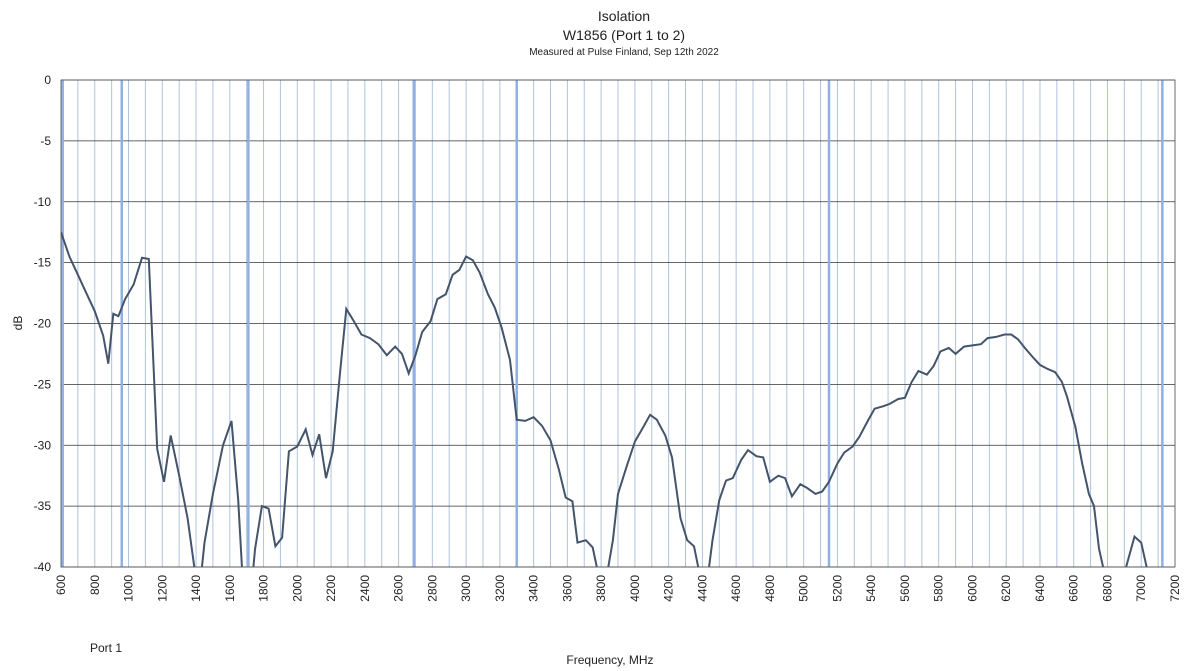 Image resolution: width=1184 pixels, height=671 pixels. Describe the element at coordinates (95, 585) in the screenshot. I see `x-tick-label: 800` at that location.